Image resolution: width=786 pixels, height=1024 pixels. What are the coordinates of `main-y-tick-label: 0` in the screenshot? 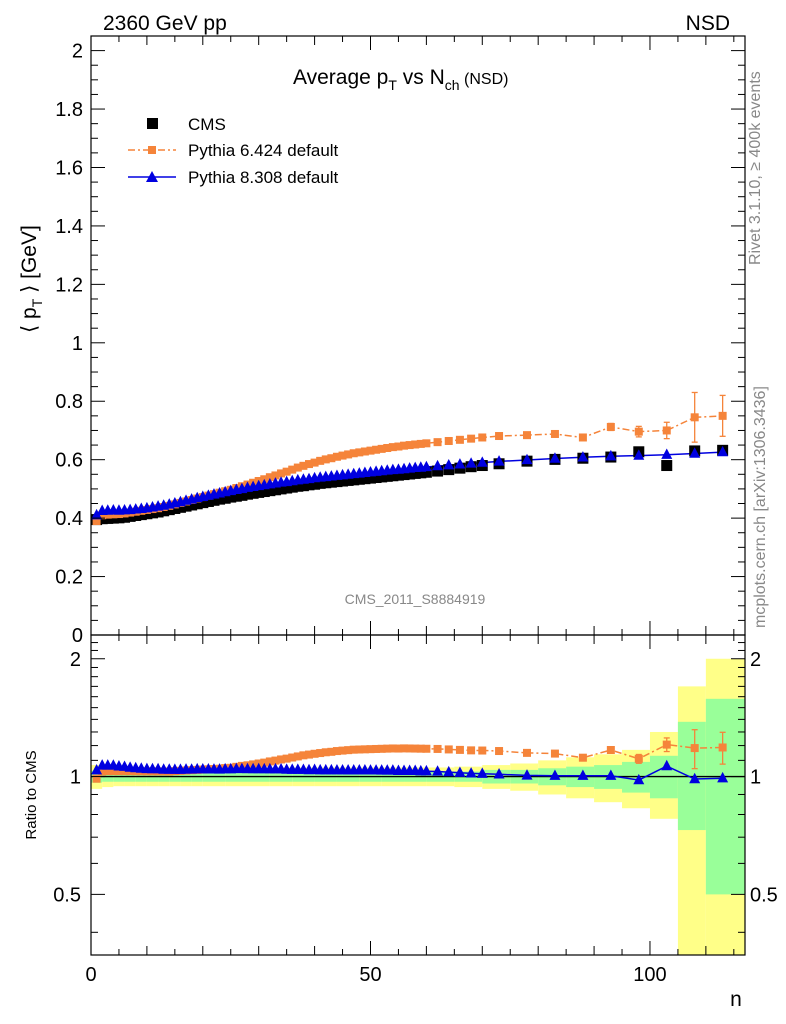 It's located at (77, 636).